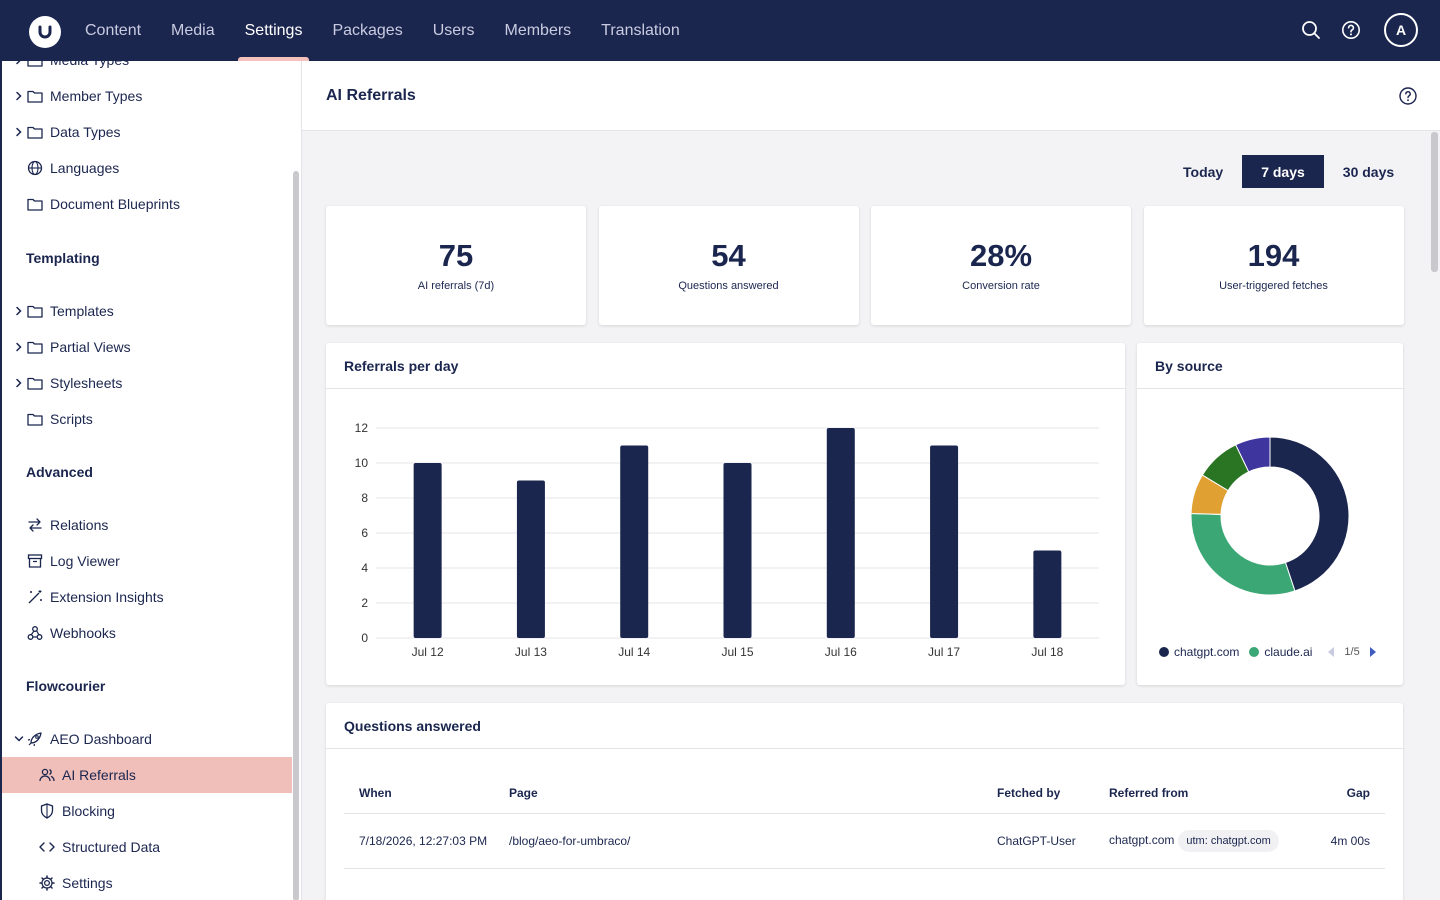  I want to click on sidebar-item-label: Stylesheets, so click(86, 383).